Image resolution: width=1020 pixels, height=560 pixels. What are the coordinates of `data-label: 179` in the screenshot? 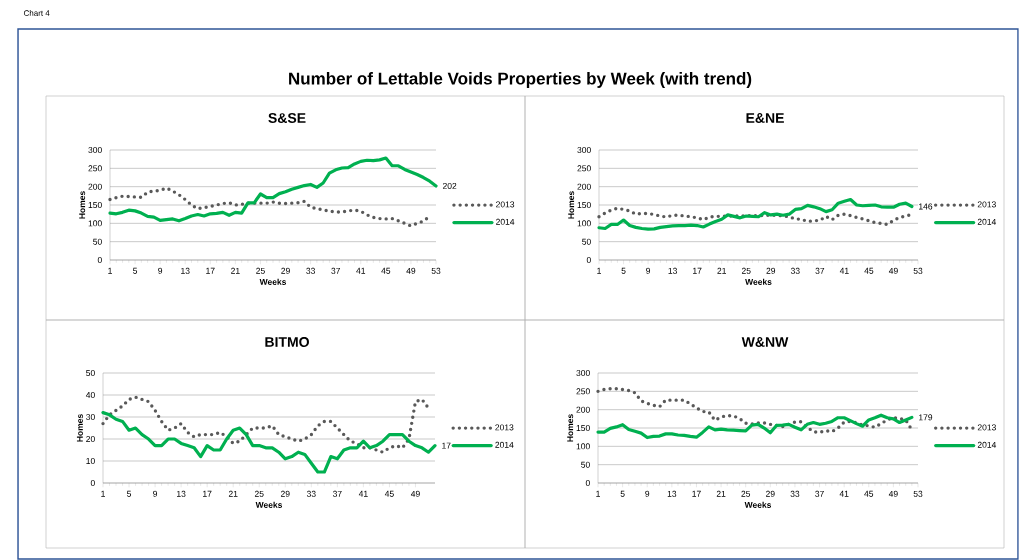 It's located at (926, 417).